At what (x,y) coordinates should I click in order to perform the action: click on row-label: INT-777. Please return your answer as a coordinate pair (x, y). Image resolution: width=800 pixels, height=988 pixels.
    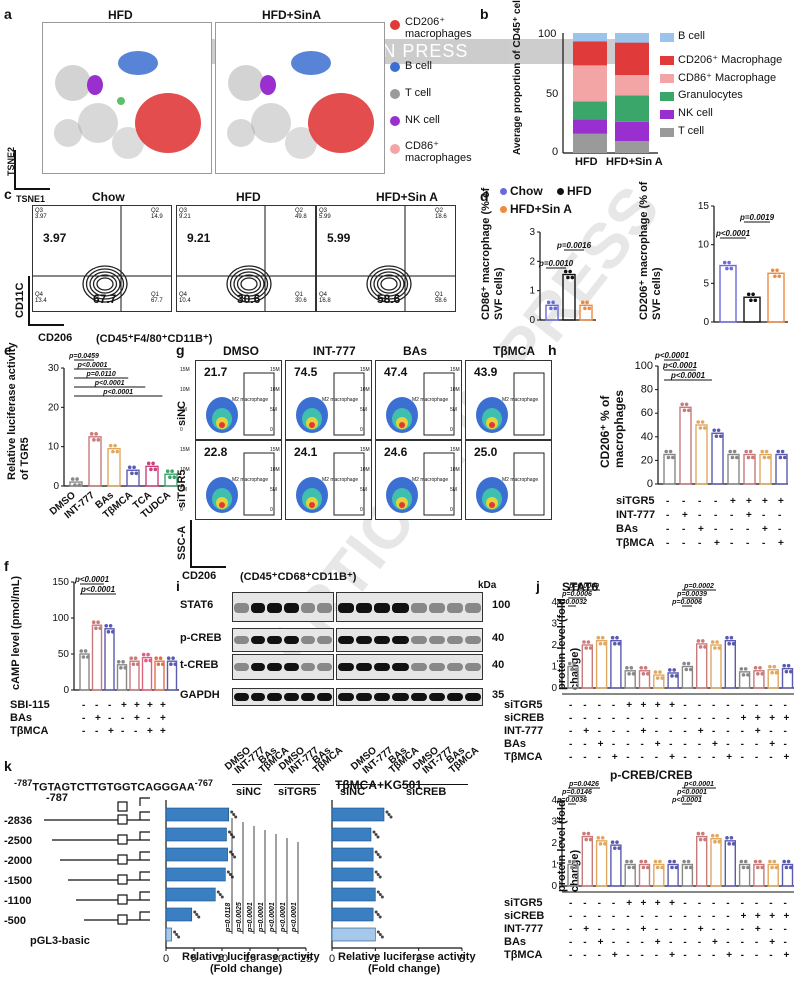
    Looking at the image, I should click on (635, 515).